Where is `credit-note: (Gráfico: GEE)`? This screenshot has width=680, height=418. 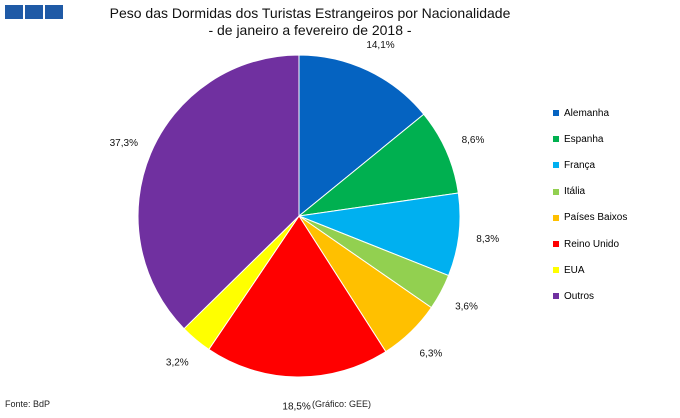 credit-note: (Gráfico: GEE) is located at coordinates (342, 404).